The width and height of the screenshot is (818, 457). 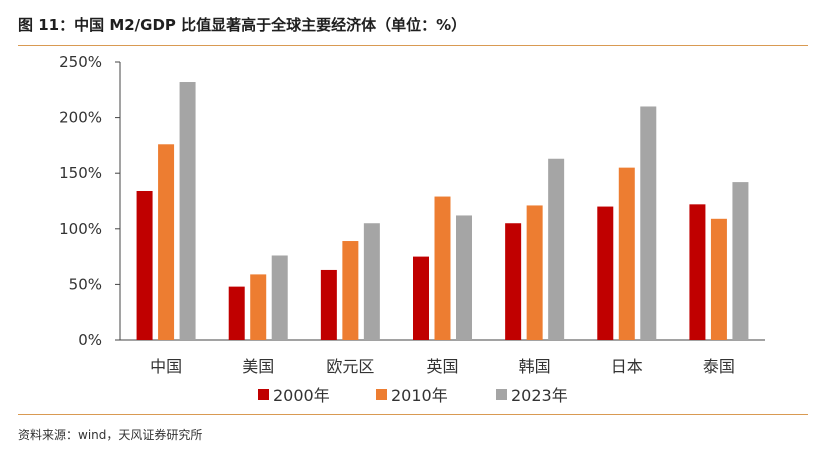 I want to click on y-tick-label: 0%, so click(x=90, y=340).